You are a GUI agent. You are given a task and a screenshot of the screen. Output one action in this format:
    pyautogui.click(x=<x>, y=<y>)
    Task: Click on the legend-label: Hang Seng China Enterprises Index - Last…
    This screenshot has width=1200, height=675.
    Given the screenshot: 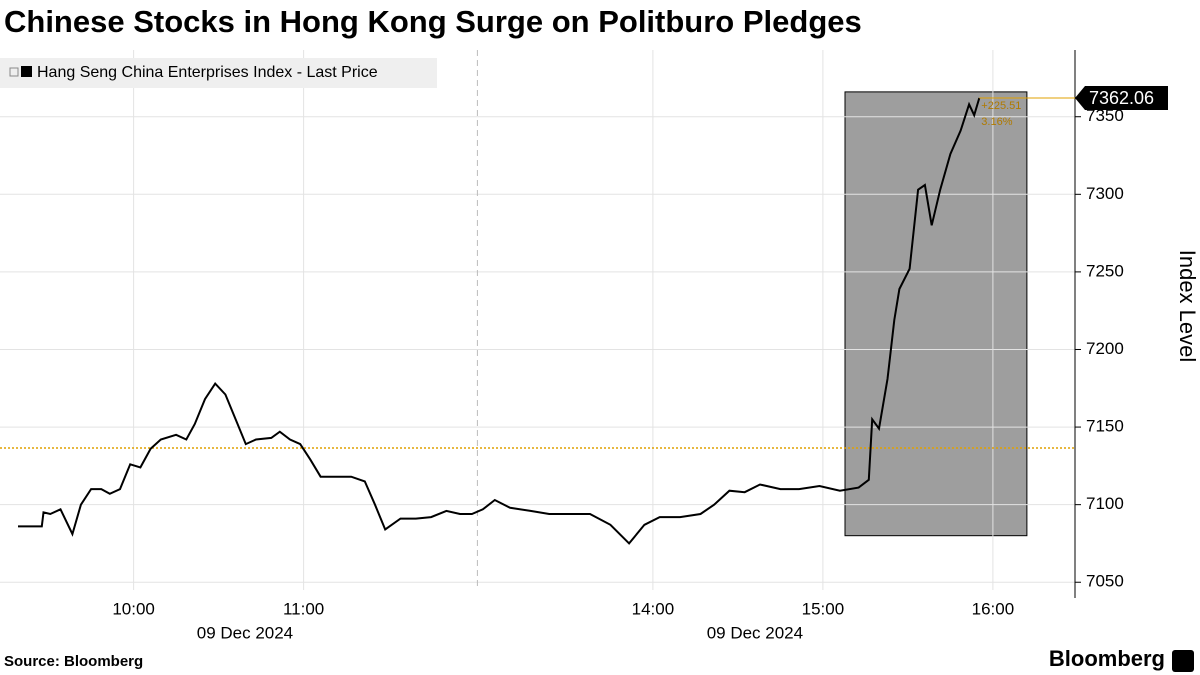 What is the action you would take?
    pyautogui.click(x=207, y=72)
    